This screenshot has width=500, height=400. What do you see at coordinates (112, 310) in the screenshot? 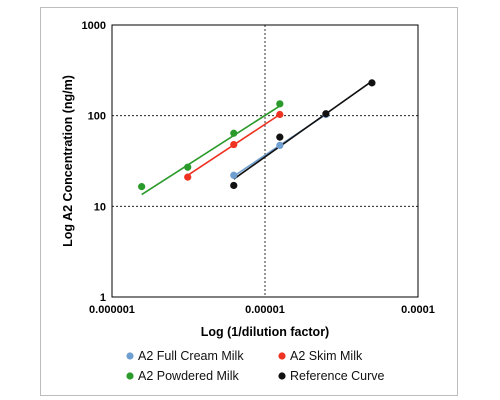
I see `x-tick-label: 0.000001` at bounding box center [112, 310].